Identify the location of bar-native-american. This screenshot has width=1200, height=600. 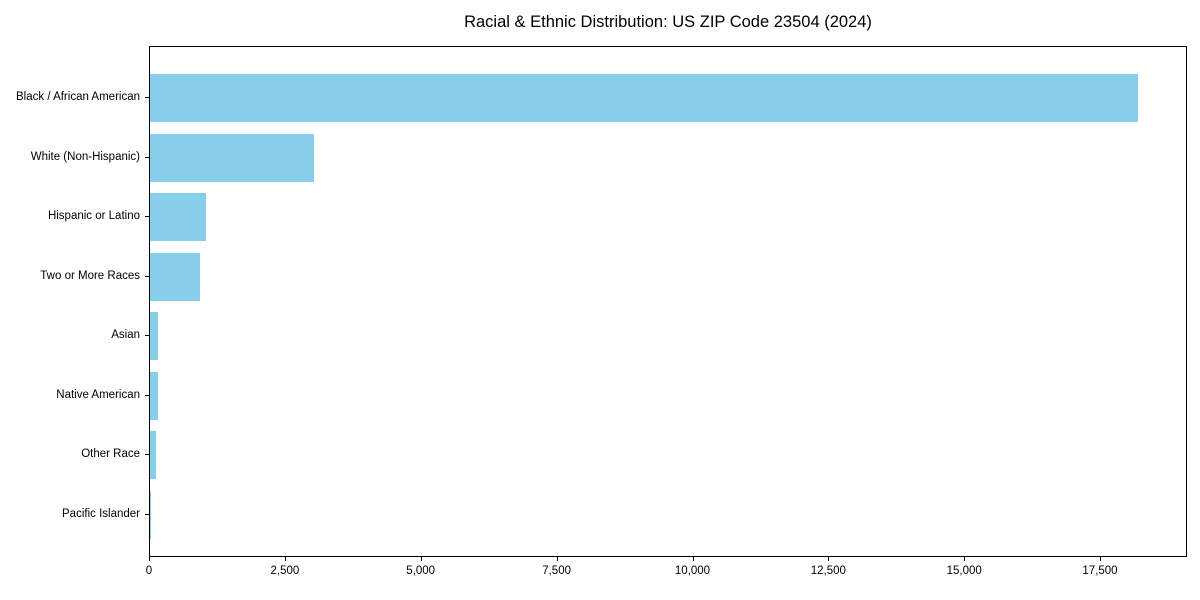
(154, 395).